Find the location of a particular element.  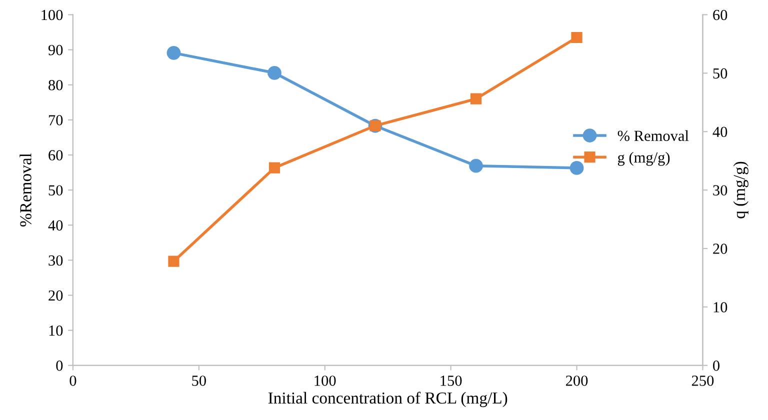

legend-label: g (mg/g) is located at coordinates (644, 159).